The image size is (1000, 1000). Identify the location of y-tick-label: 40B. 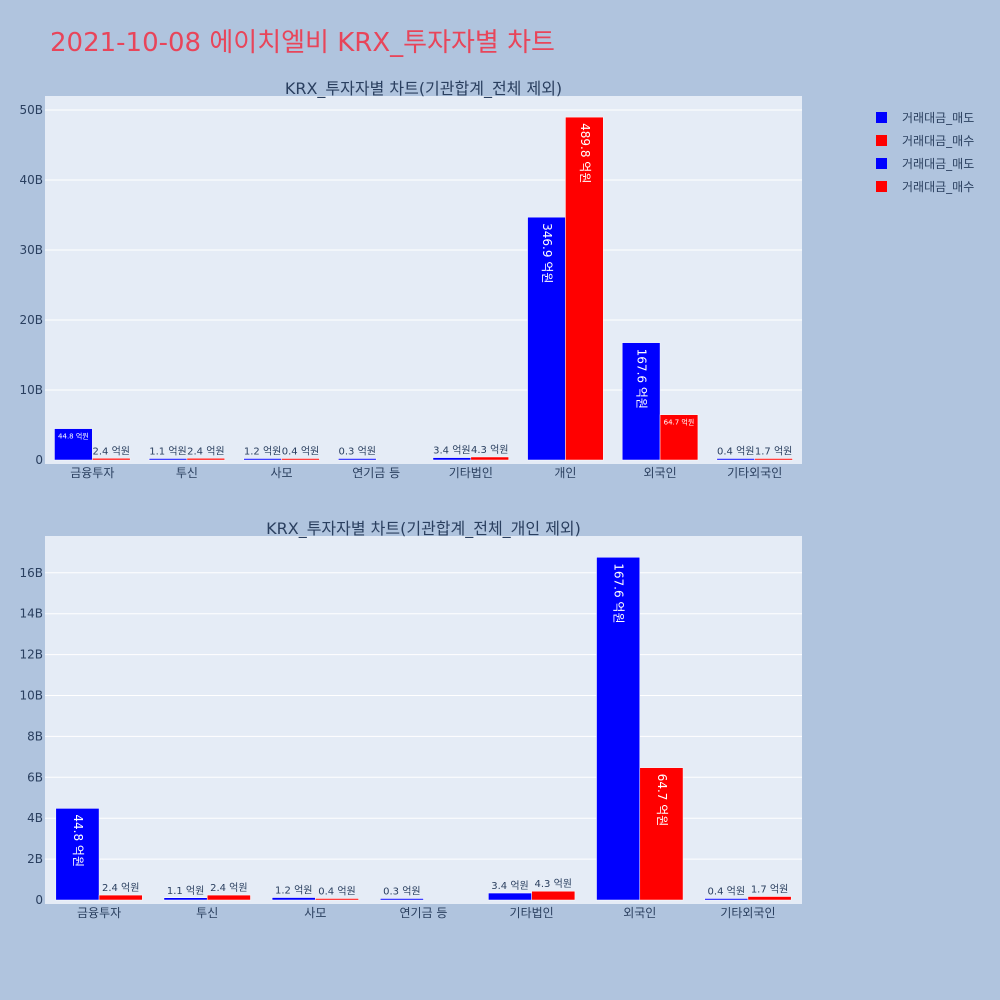
(31, 180).